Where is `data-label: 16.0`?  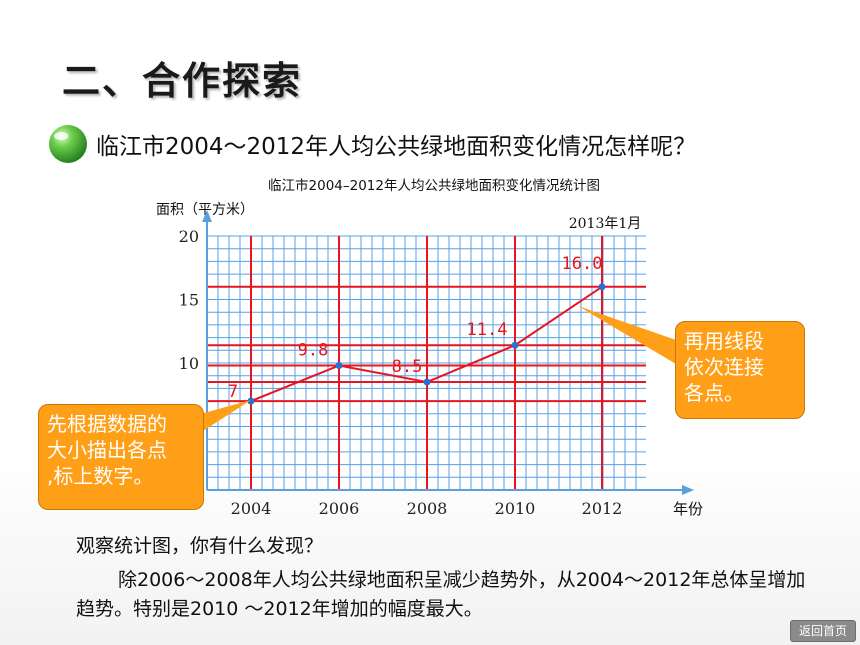 data-label: 16.0 is located at coordinates (582, 264).